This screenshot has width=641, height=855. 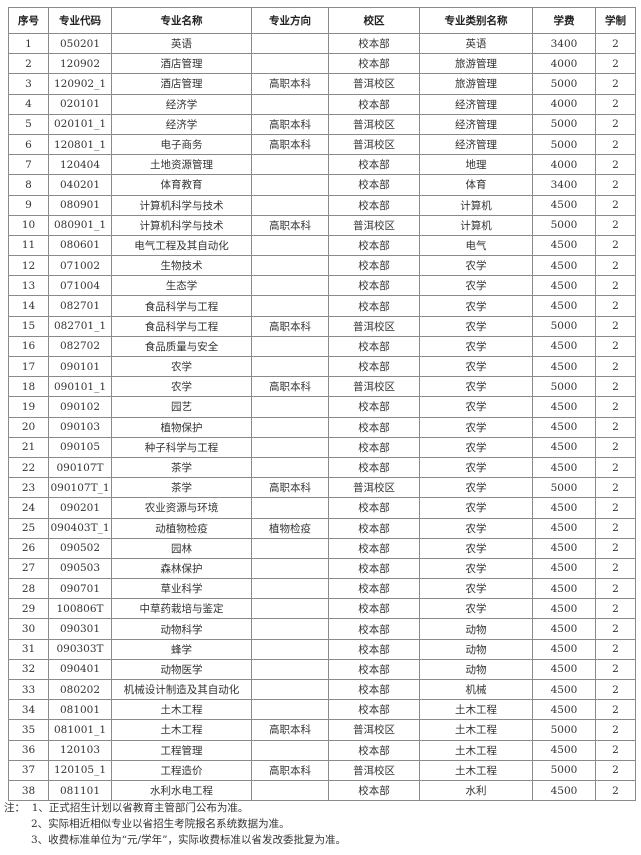 What do you see at coordinates (28, 427) in the screenshot?
I see `table-cell: 20` at bounding box center [28, 427].